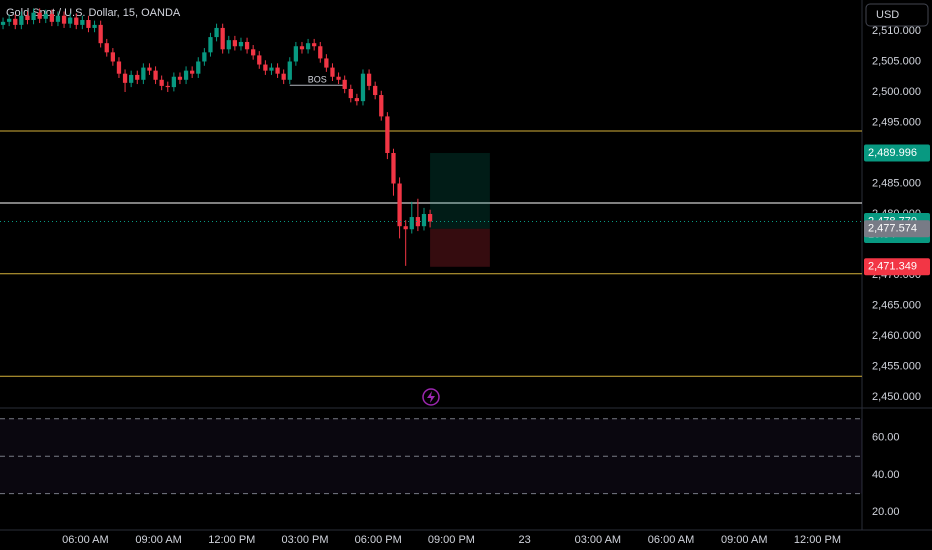 The height and width of the screenshot is (550, 932). I want to click on x-tick-label: 03:00 AM, so click(598, 540).